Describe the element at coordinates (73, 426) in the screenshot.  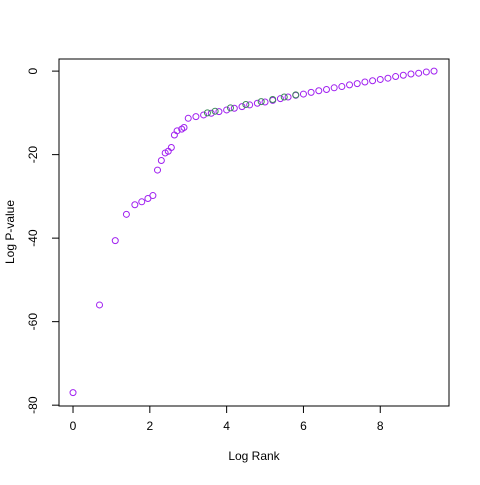
I see `x-tick-label: 0` at that location.